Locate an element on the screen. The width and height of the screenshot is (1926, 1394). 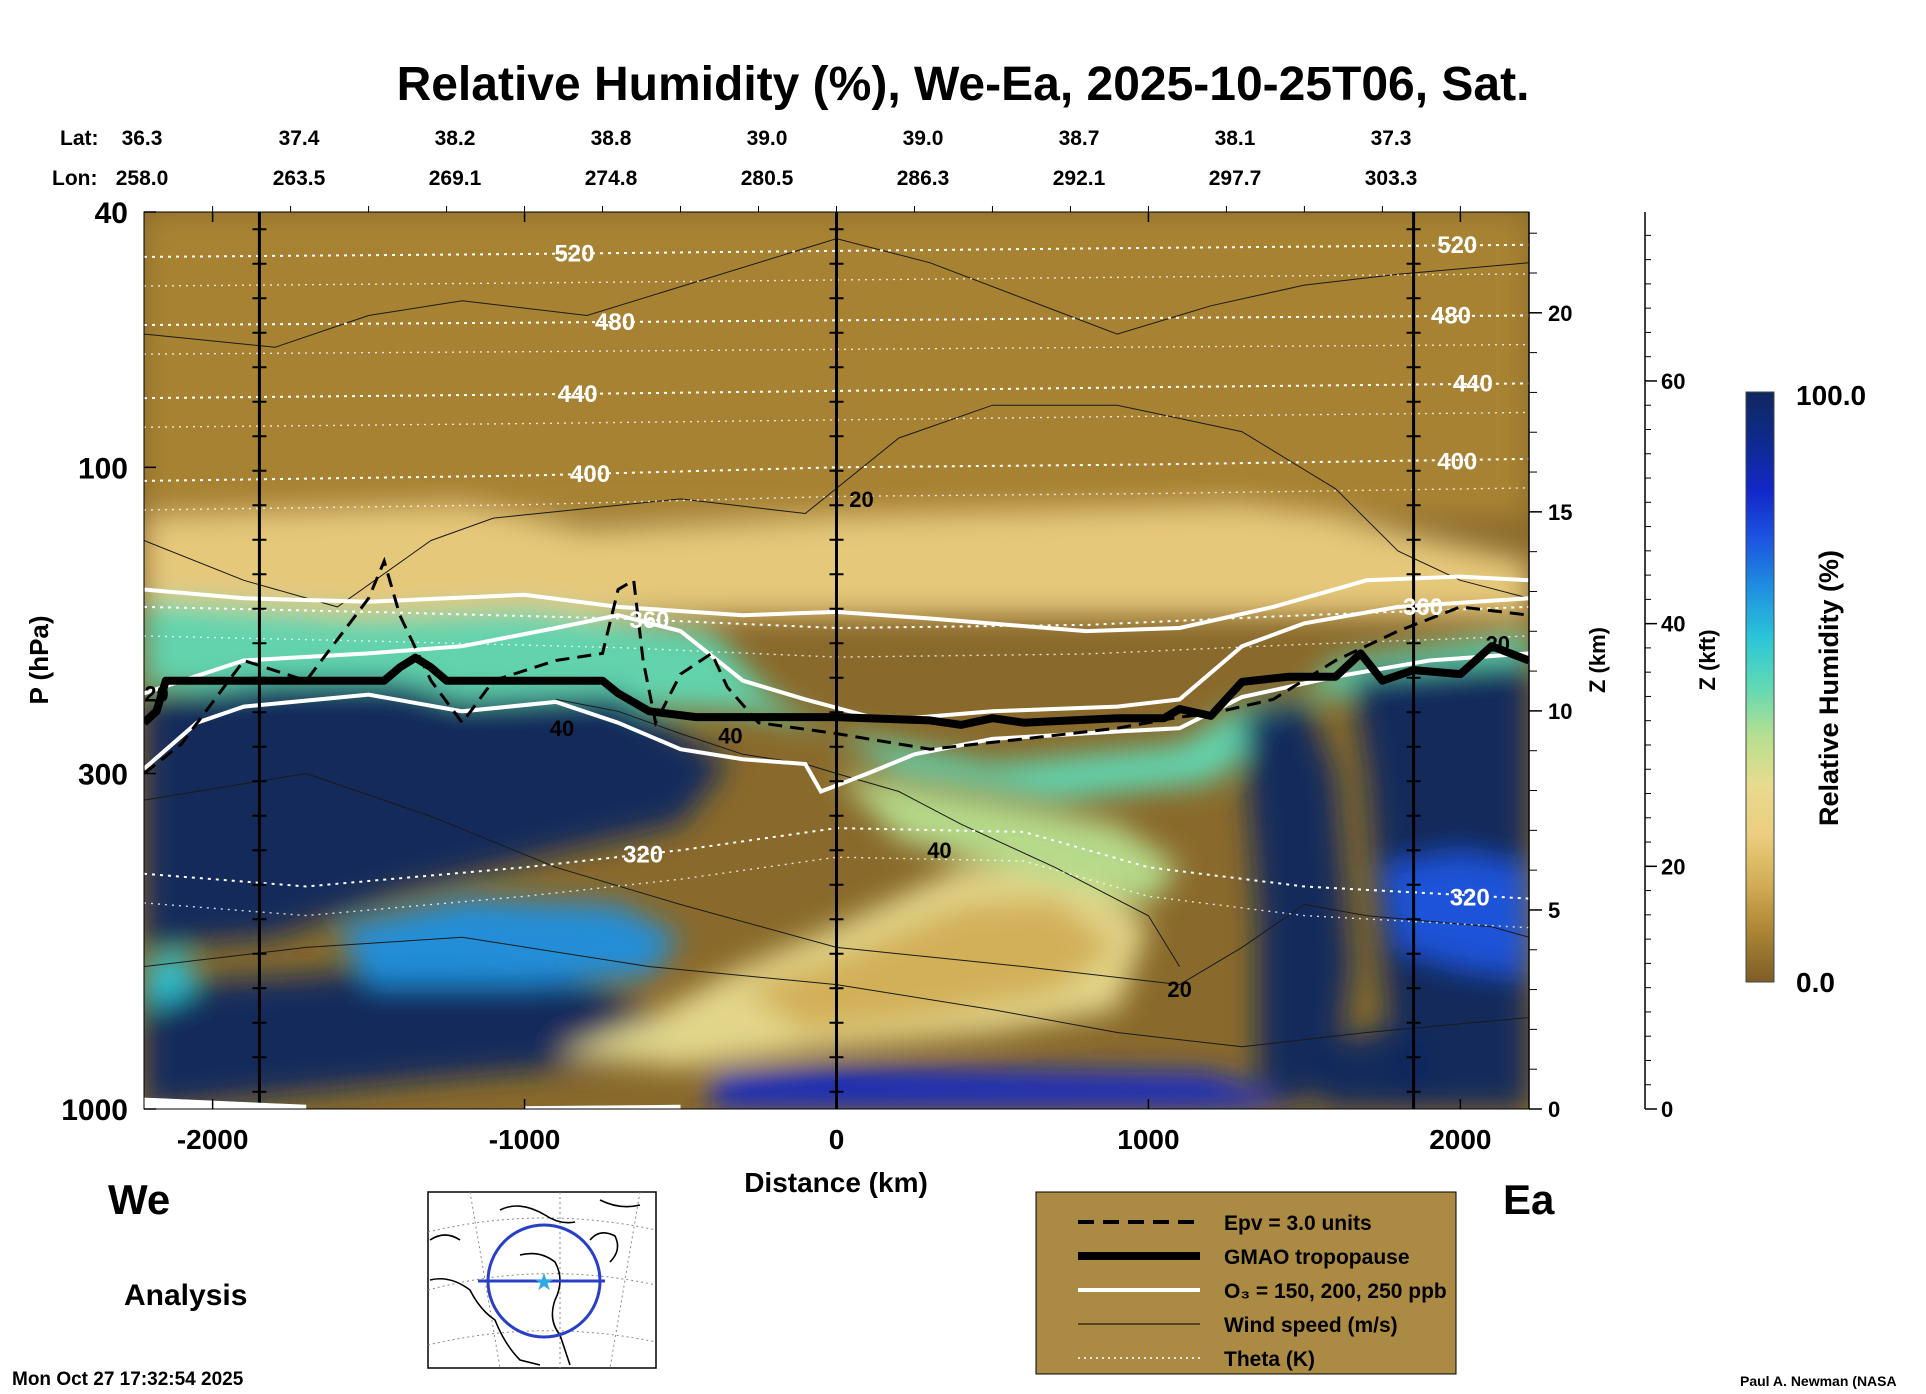
z-km-axis-label: Z (km) is located at coordinates (1597, 660).